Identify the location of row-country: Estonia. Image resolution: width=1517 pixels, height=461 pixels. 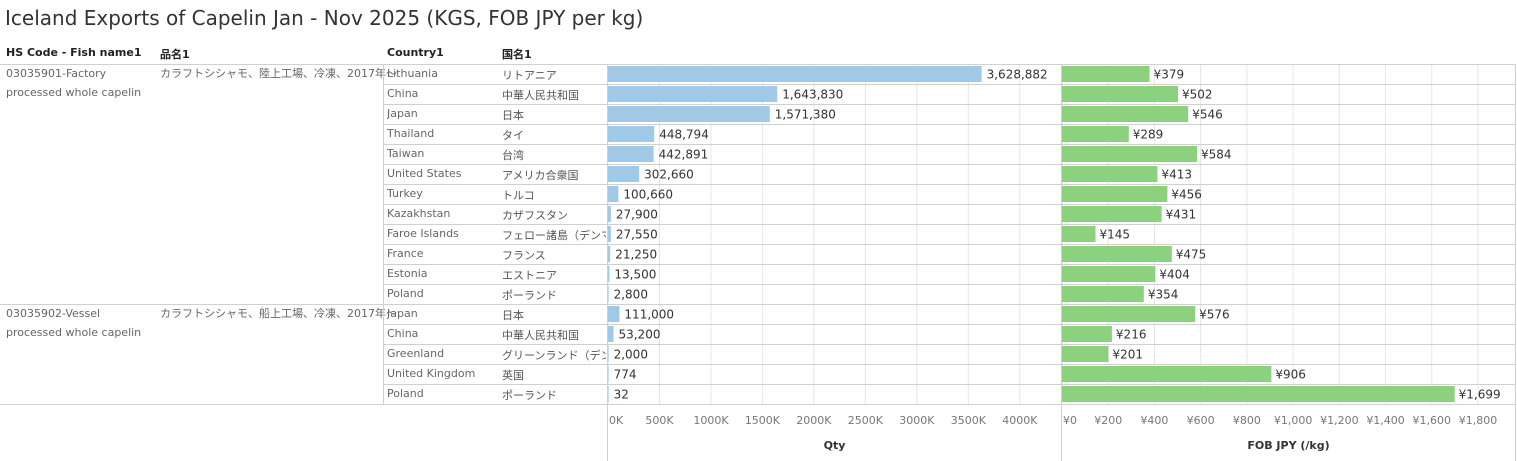
(407, 273).